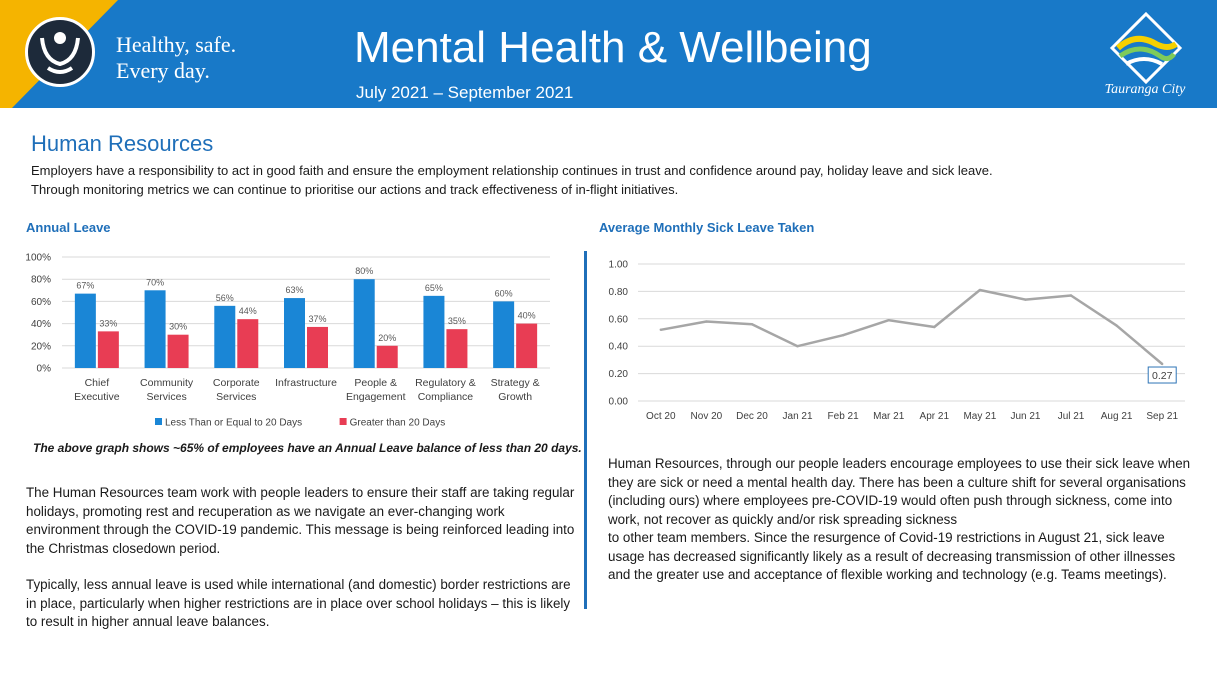 This screenshot has width=1217, height=685. Describe the element at coordinates (1025, 416) in the screenshot. I see `x-tick-label: Jun 21` at that location.